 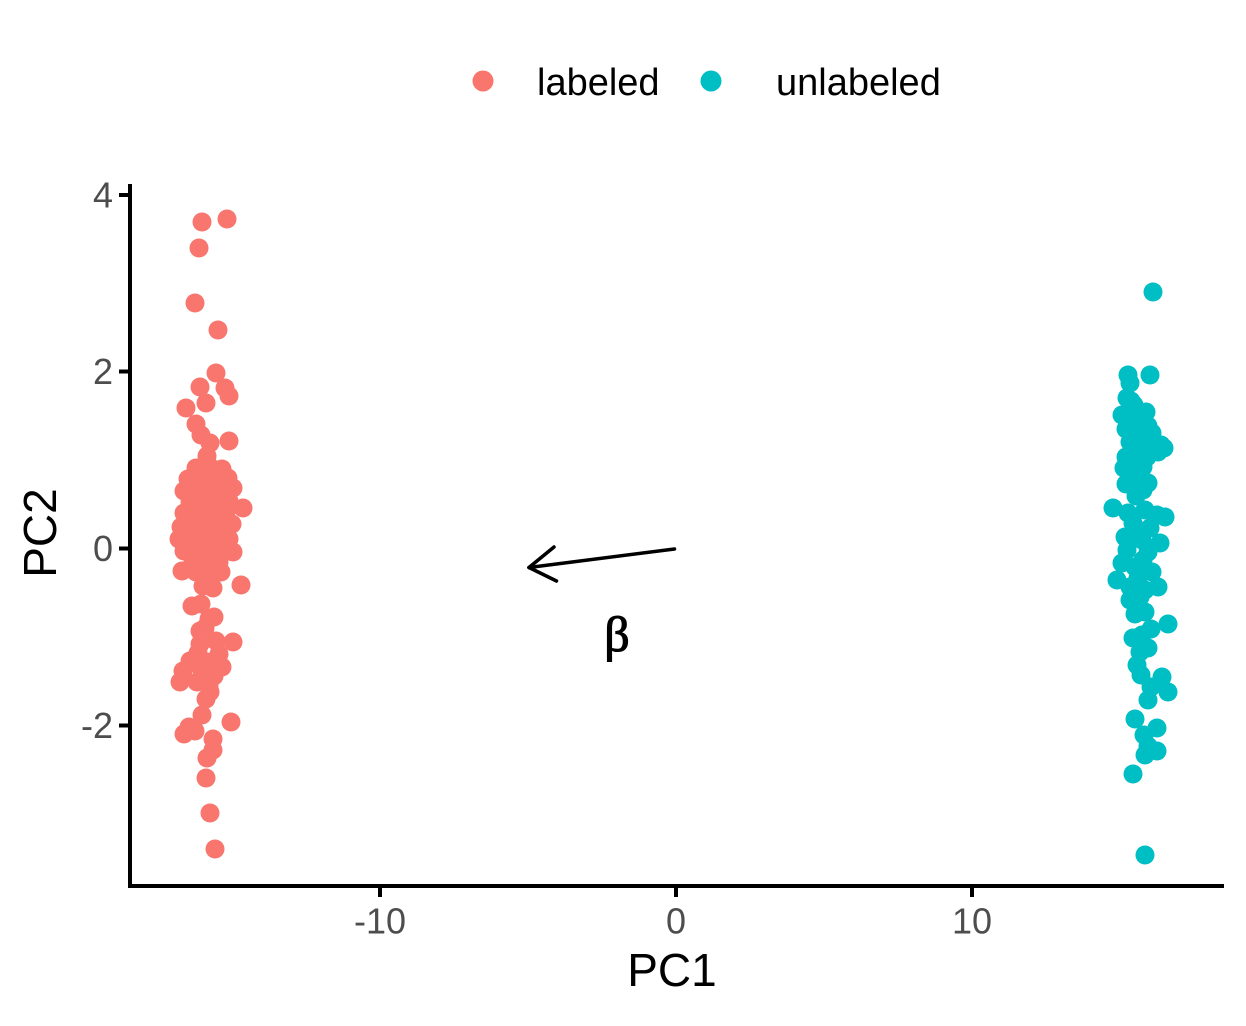 I want to click on svg-text: 10, so click(x=972, y=921).